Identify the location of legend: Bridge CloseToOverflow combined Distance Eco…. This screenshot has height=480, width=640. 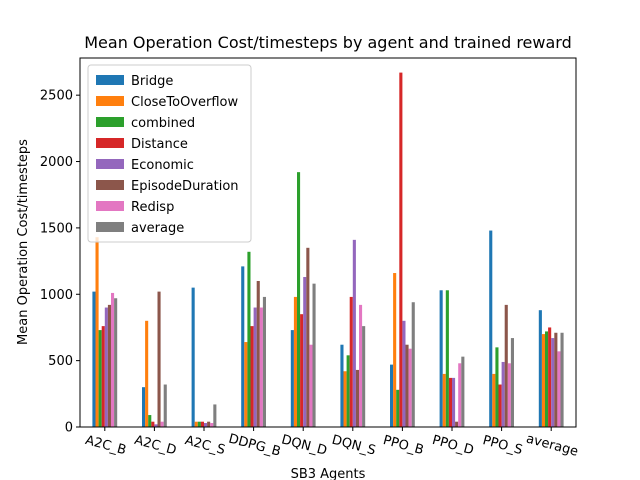
(169, 153).